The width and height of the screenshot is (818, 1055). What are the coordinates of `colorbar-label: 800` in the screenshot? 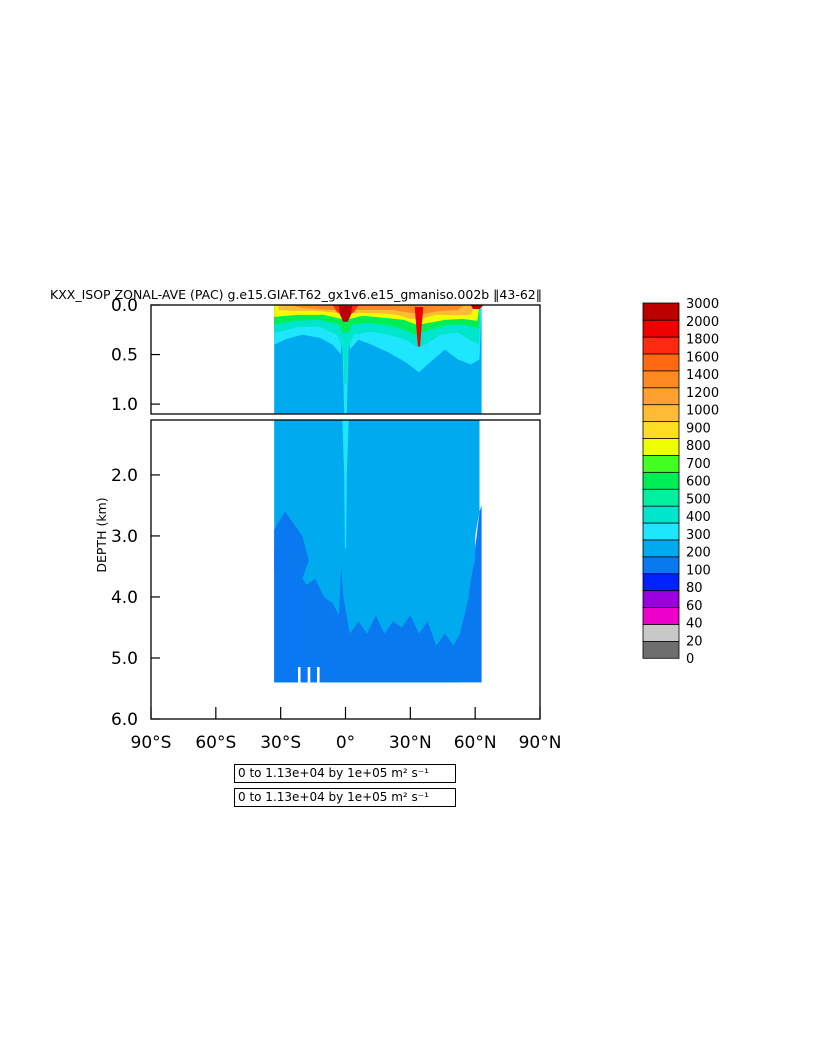 It's located at (698, 446).